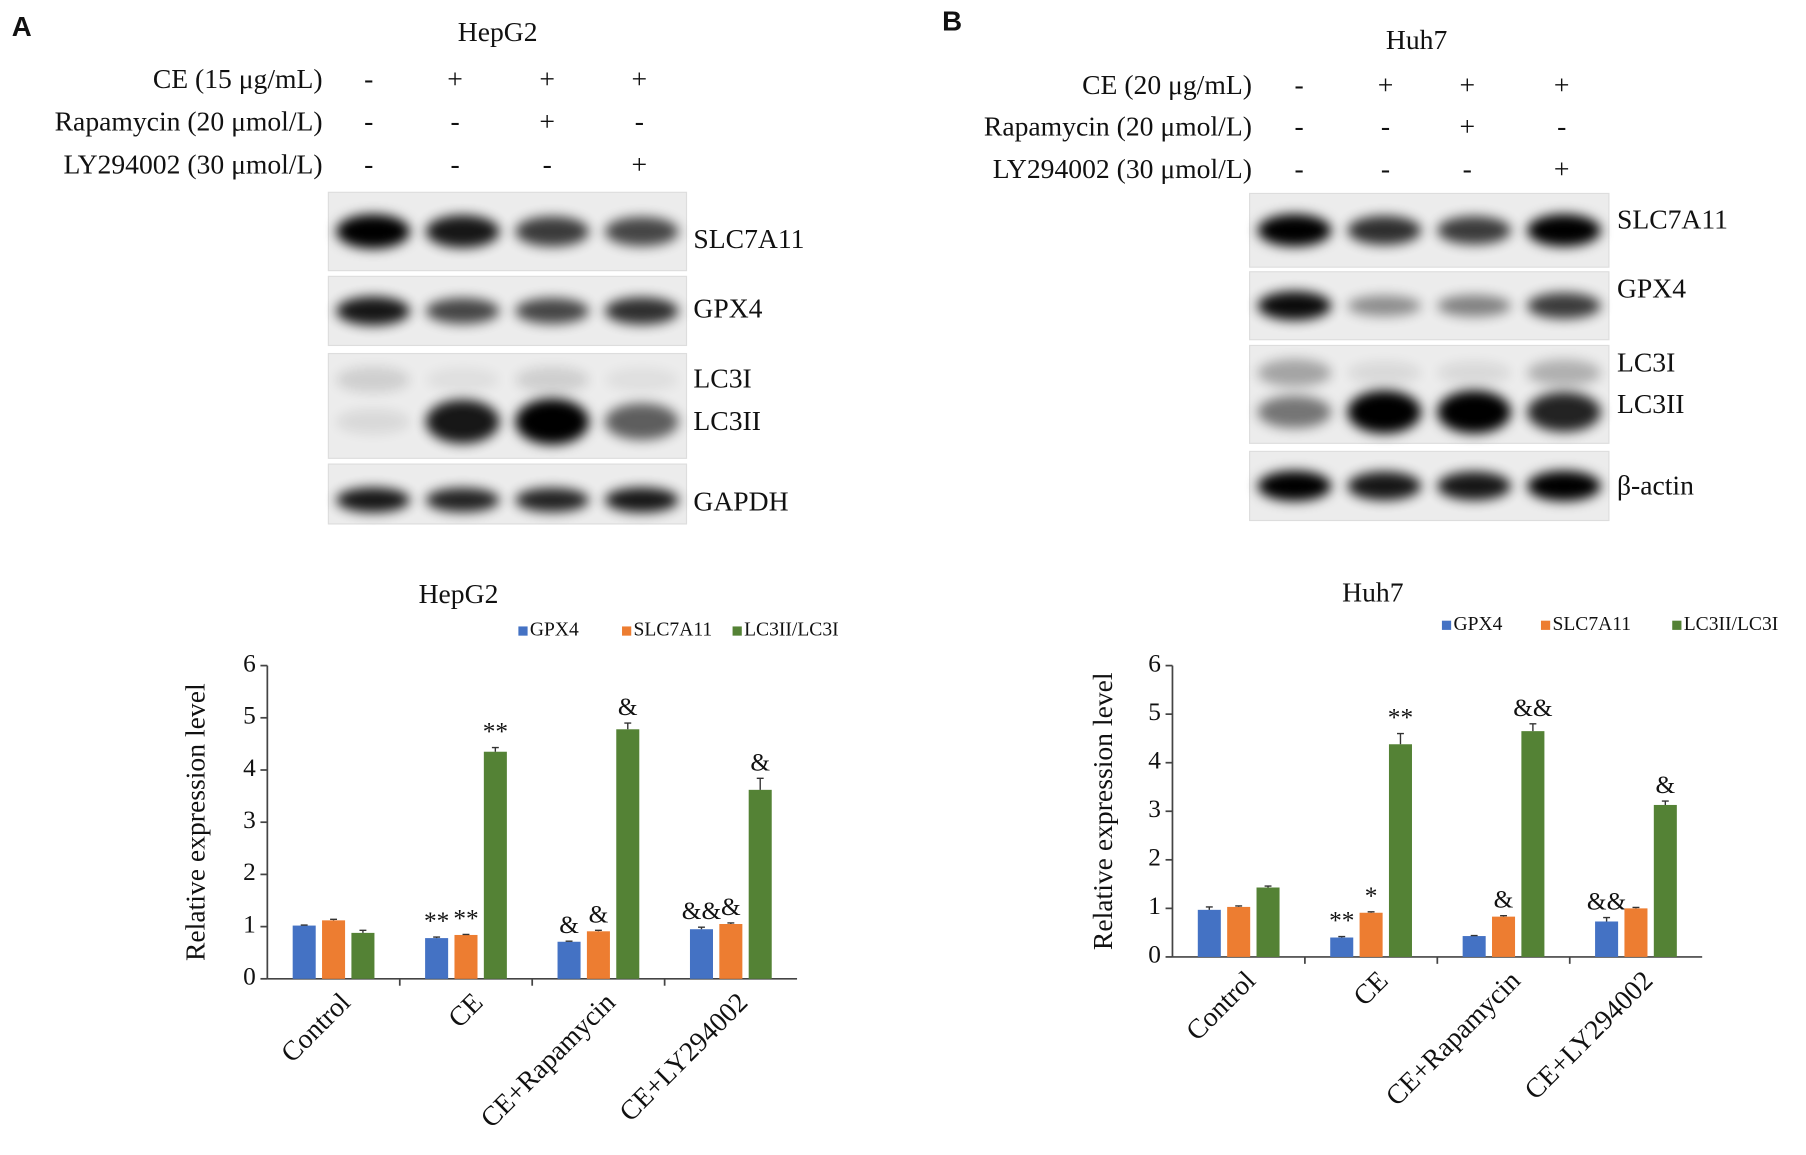 The height and width of the screenshot is (1155, 1806). What do you see at coordinates (315, 1027) in the screenshot?
I see `x-tick-label: Control` at bounding box center [315, 1027].